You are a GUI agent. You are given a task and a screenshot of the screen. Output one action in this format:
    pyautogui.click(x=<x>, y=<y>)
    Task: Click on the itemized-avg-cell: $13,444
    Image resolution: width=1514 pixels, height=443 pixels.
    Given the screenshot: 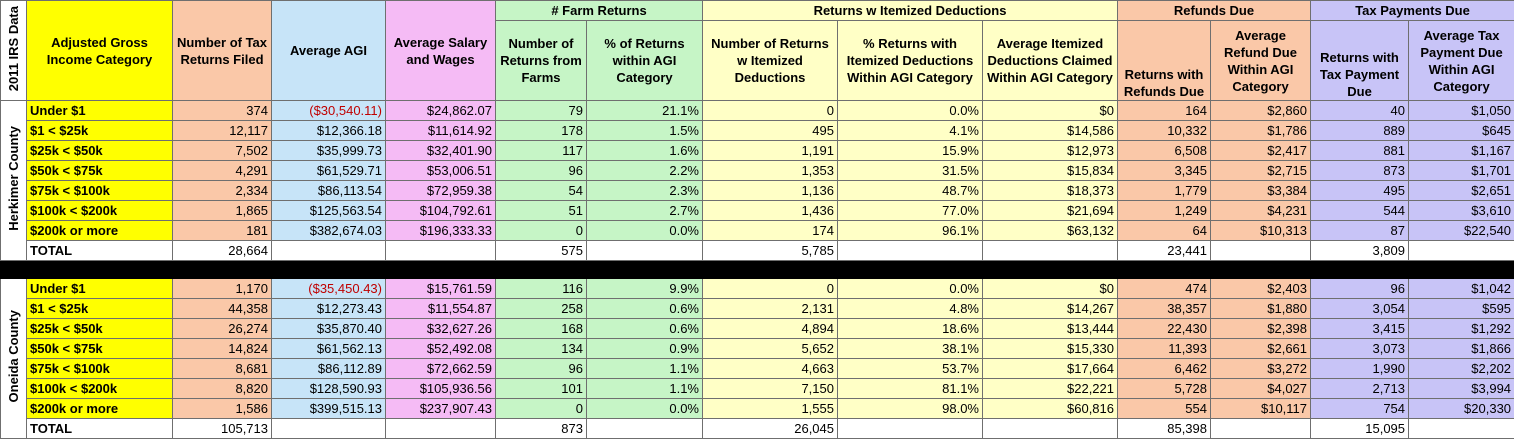 What is the action you would take?
    pyautogui.click(x=1050, y=328)
    